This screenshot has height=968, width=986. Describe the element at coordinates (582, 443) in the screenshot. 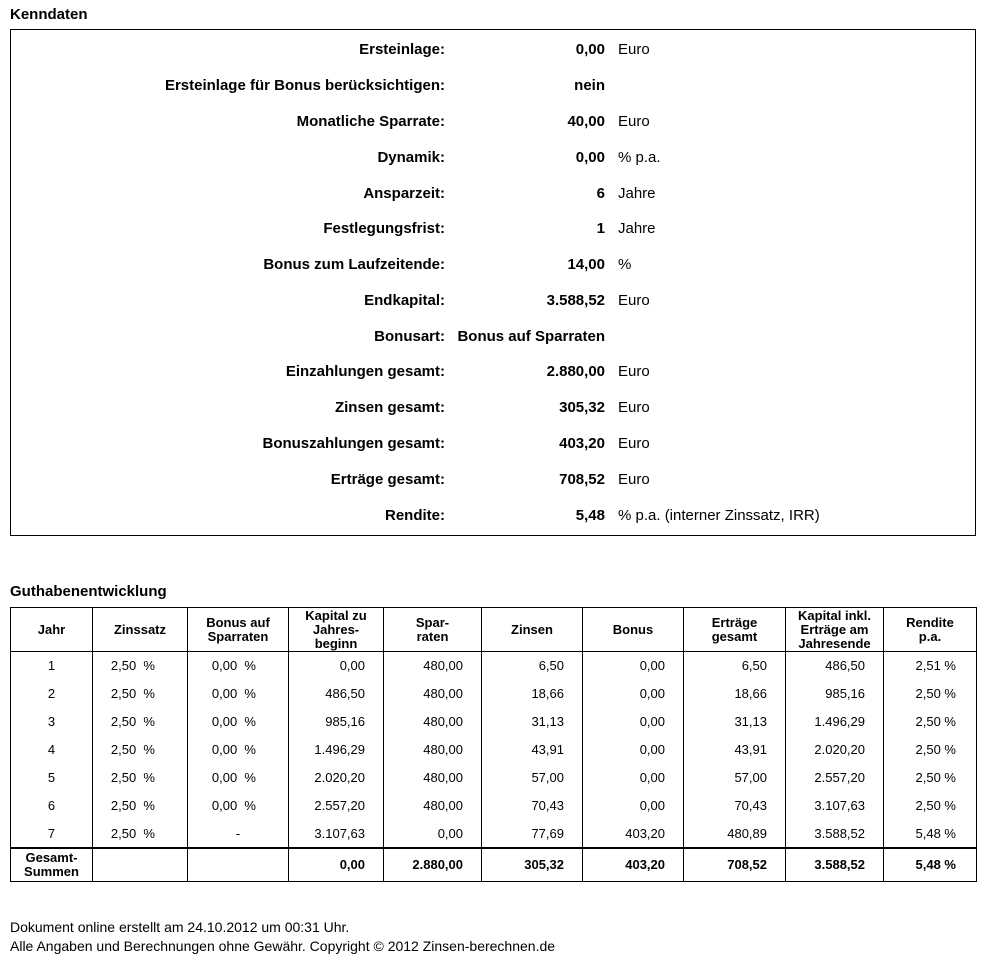

I see `kenndaten-value: 403,20` at that location.